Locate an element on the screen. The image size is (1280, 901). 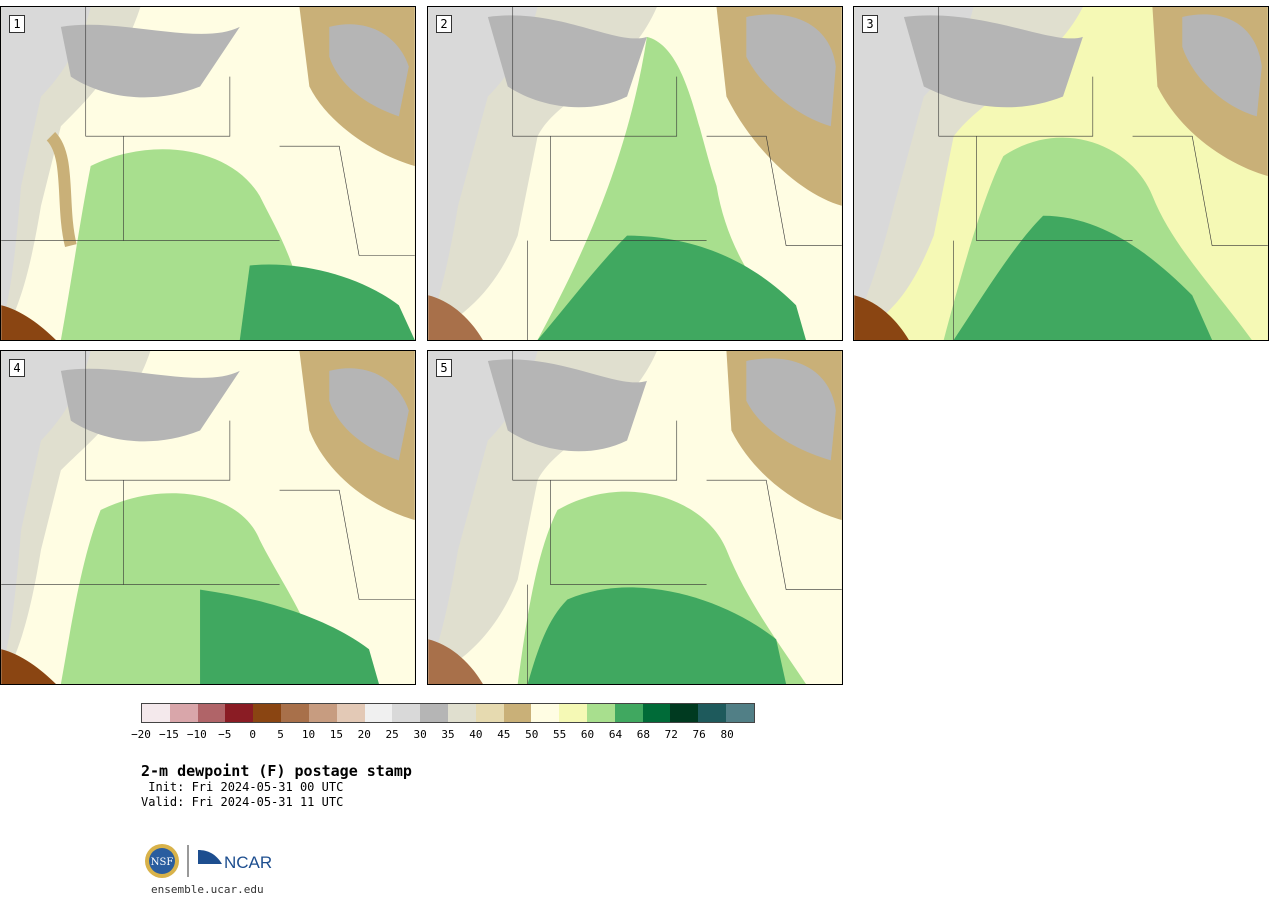
nsf-ncar-logos: NSF NCAR is located at coordinates (209, 861).